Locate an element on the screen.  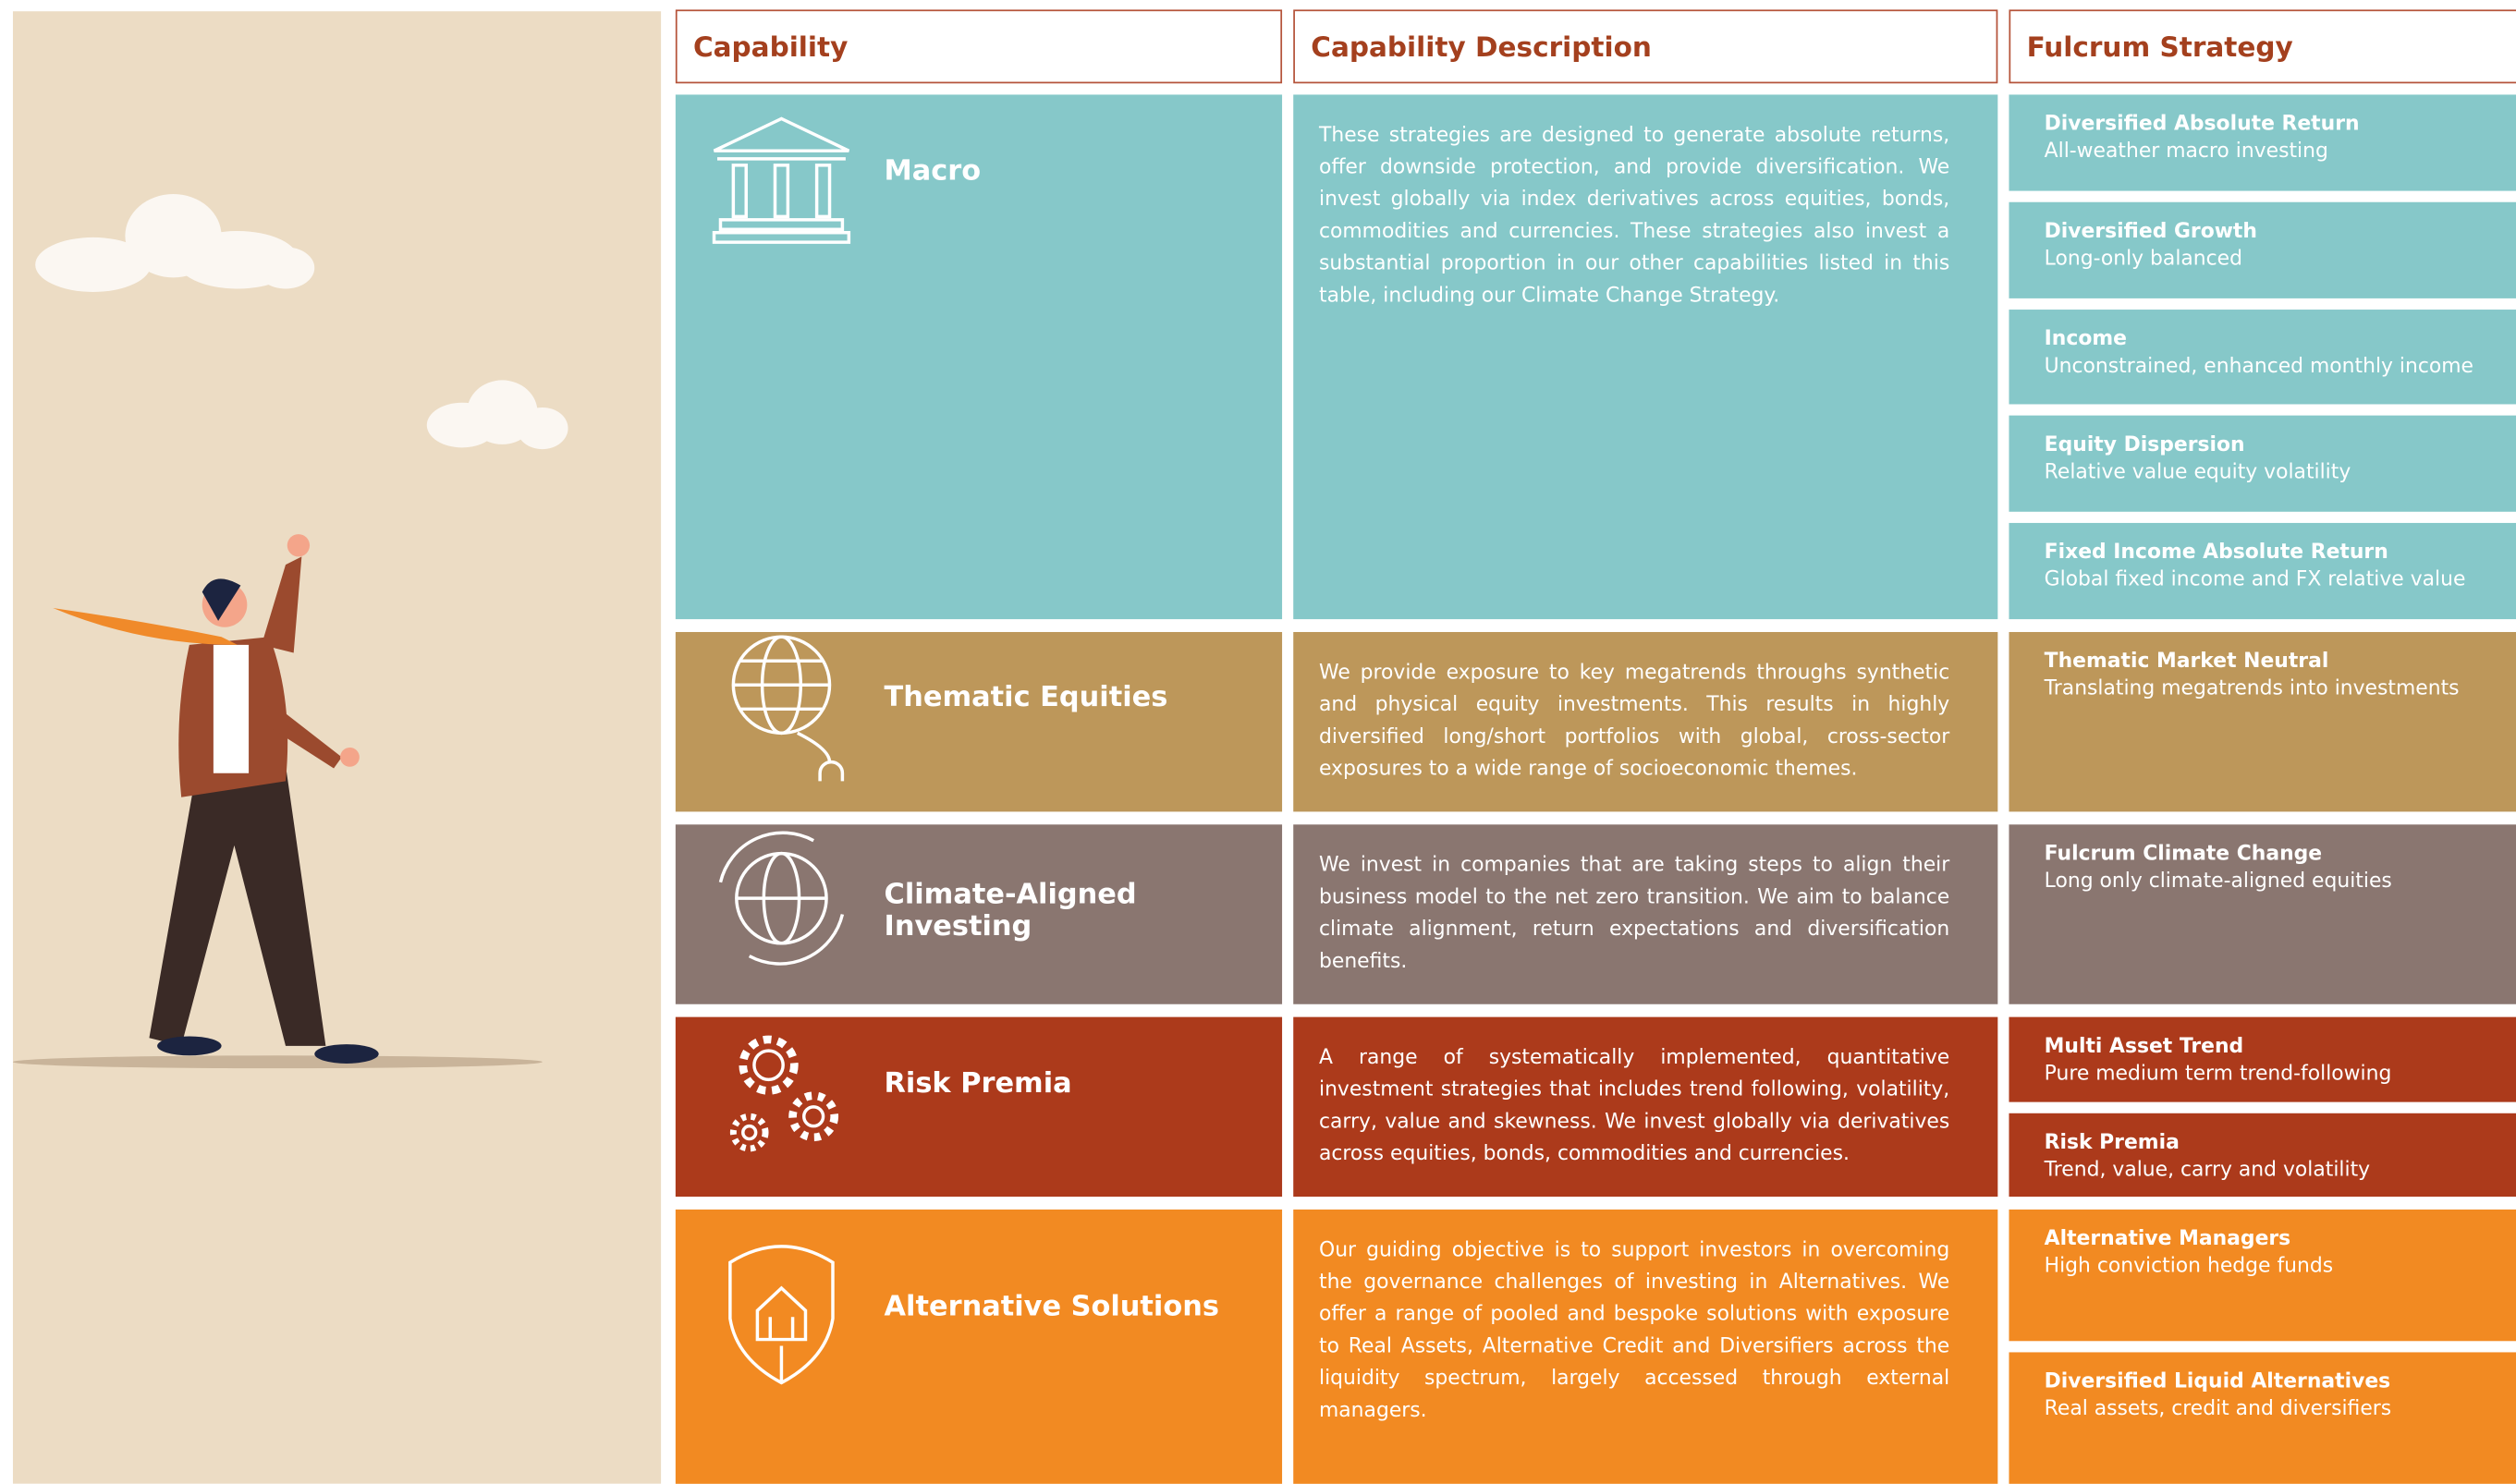
strategy-name: Risk Premia is located at coordinates (2112, 1140).